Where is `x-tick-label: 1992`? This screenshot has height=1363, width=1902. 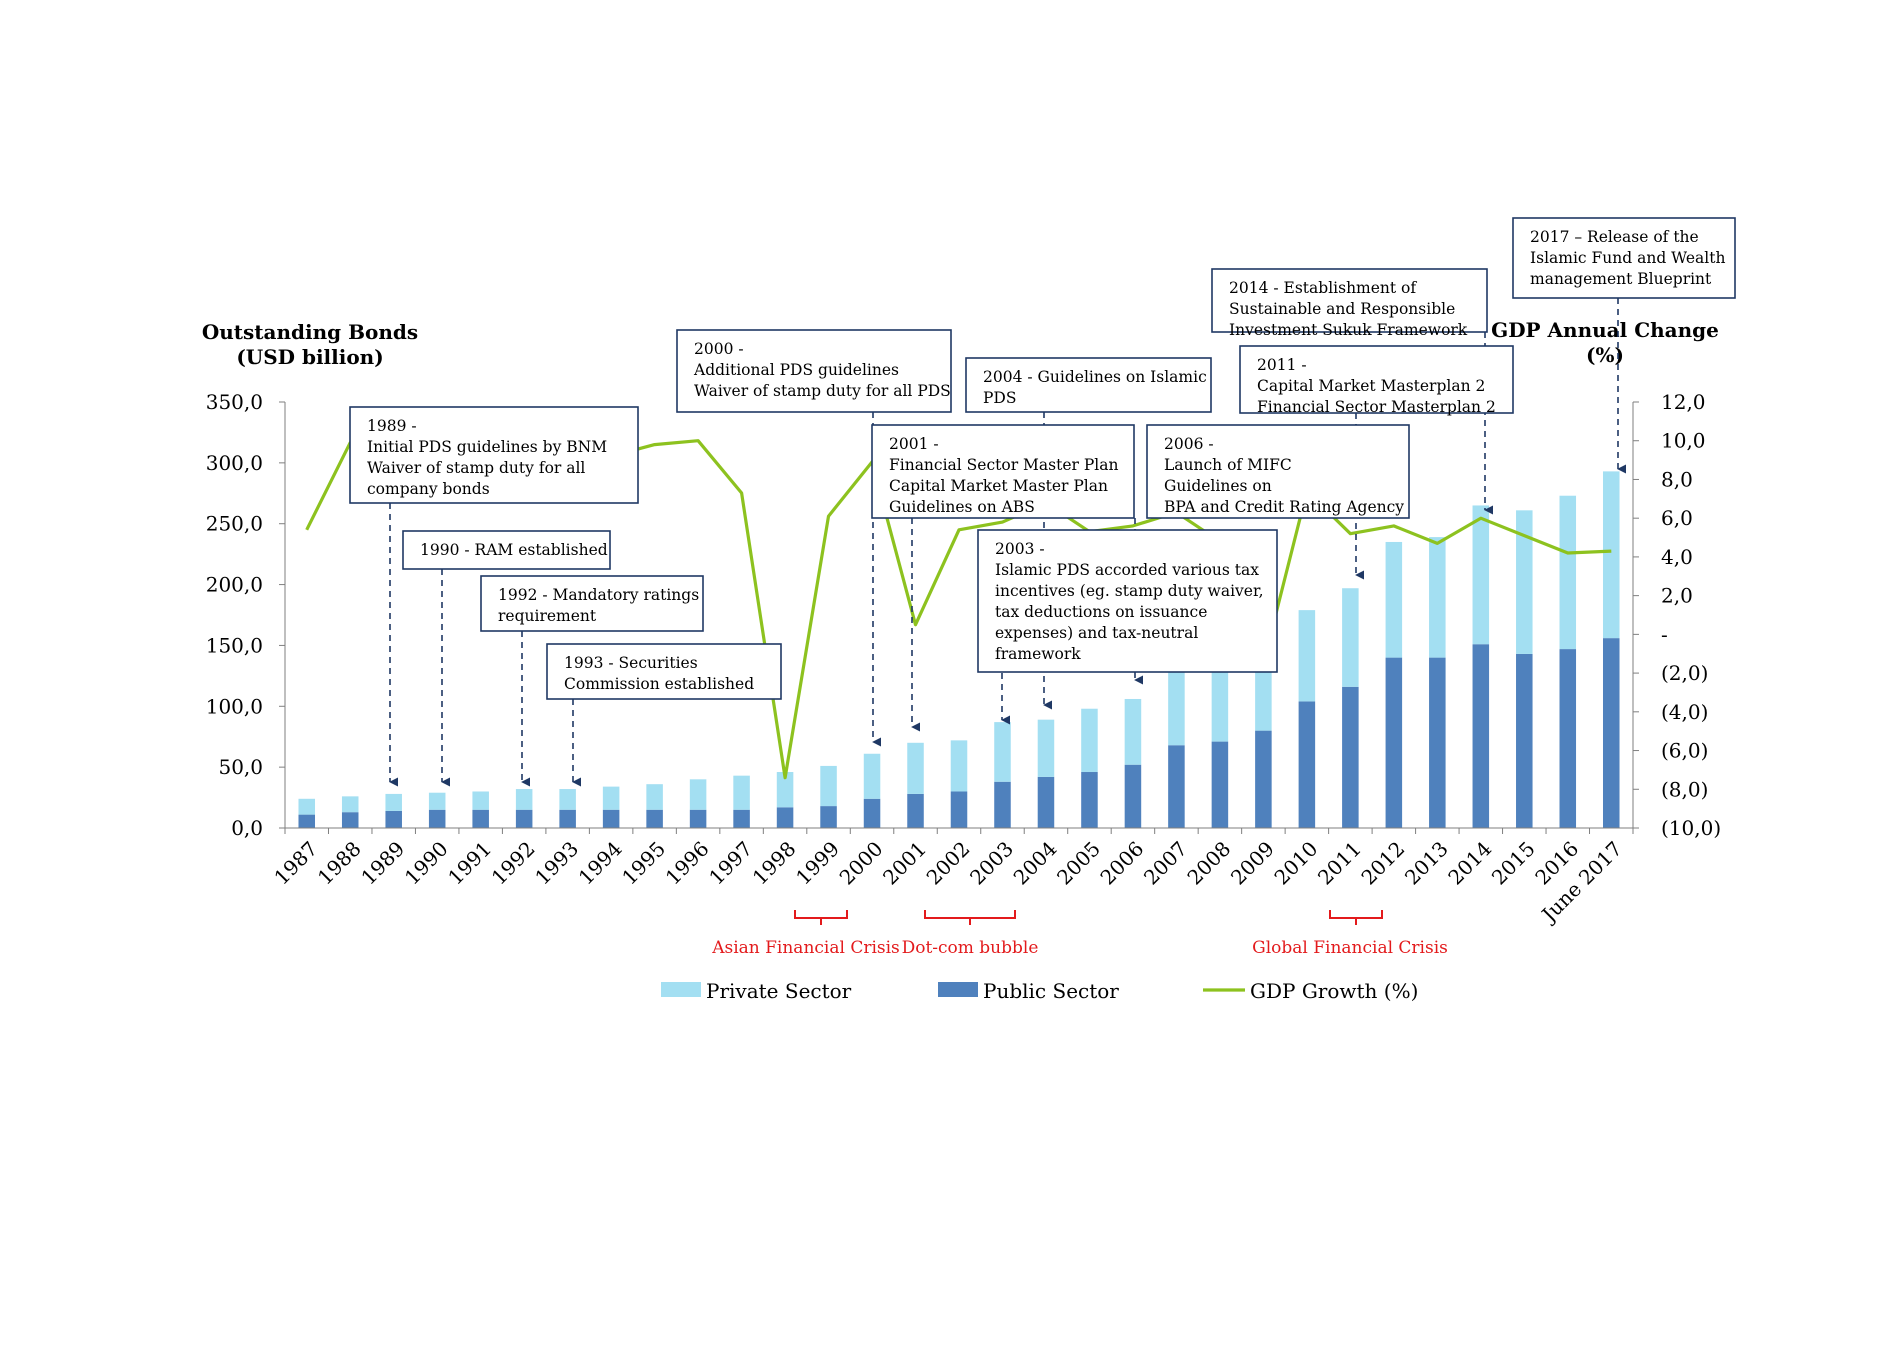 x-tick-label: 1992 is located at coordinates (513, 863).